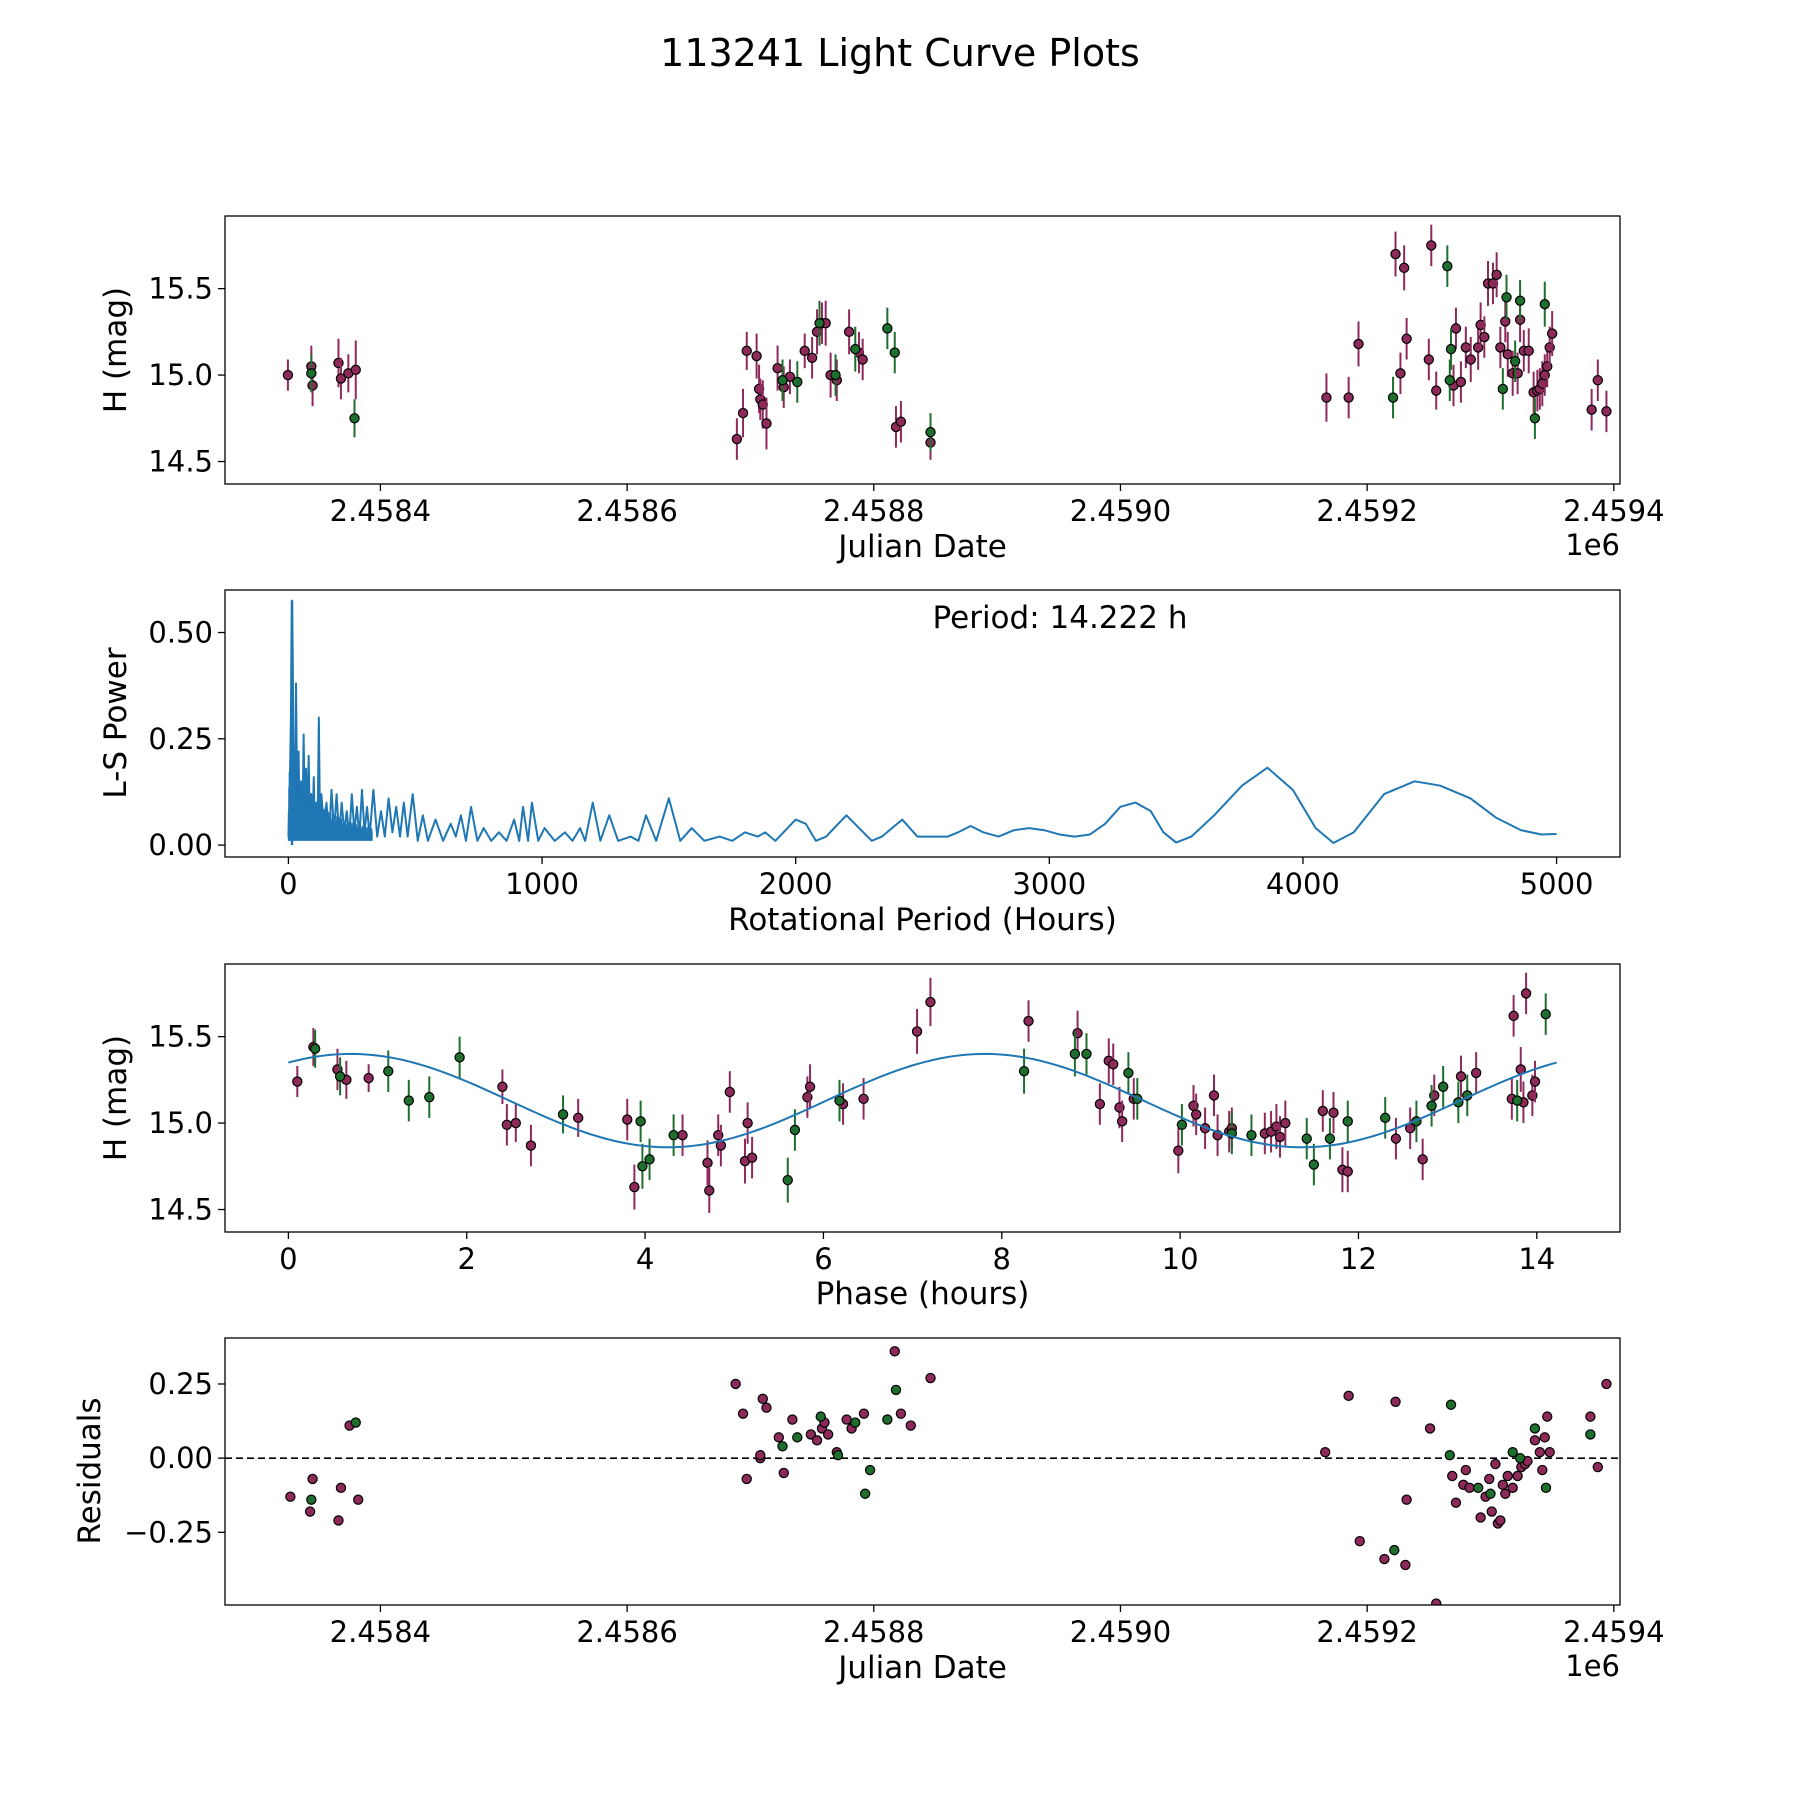 The width and height of the screenshot is (1800, 1800). Describe the element at coordinates (180, 1384) in the screenshot. I see `y-tick-label: 0.25` at that location.